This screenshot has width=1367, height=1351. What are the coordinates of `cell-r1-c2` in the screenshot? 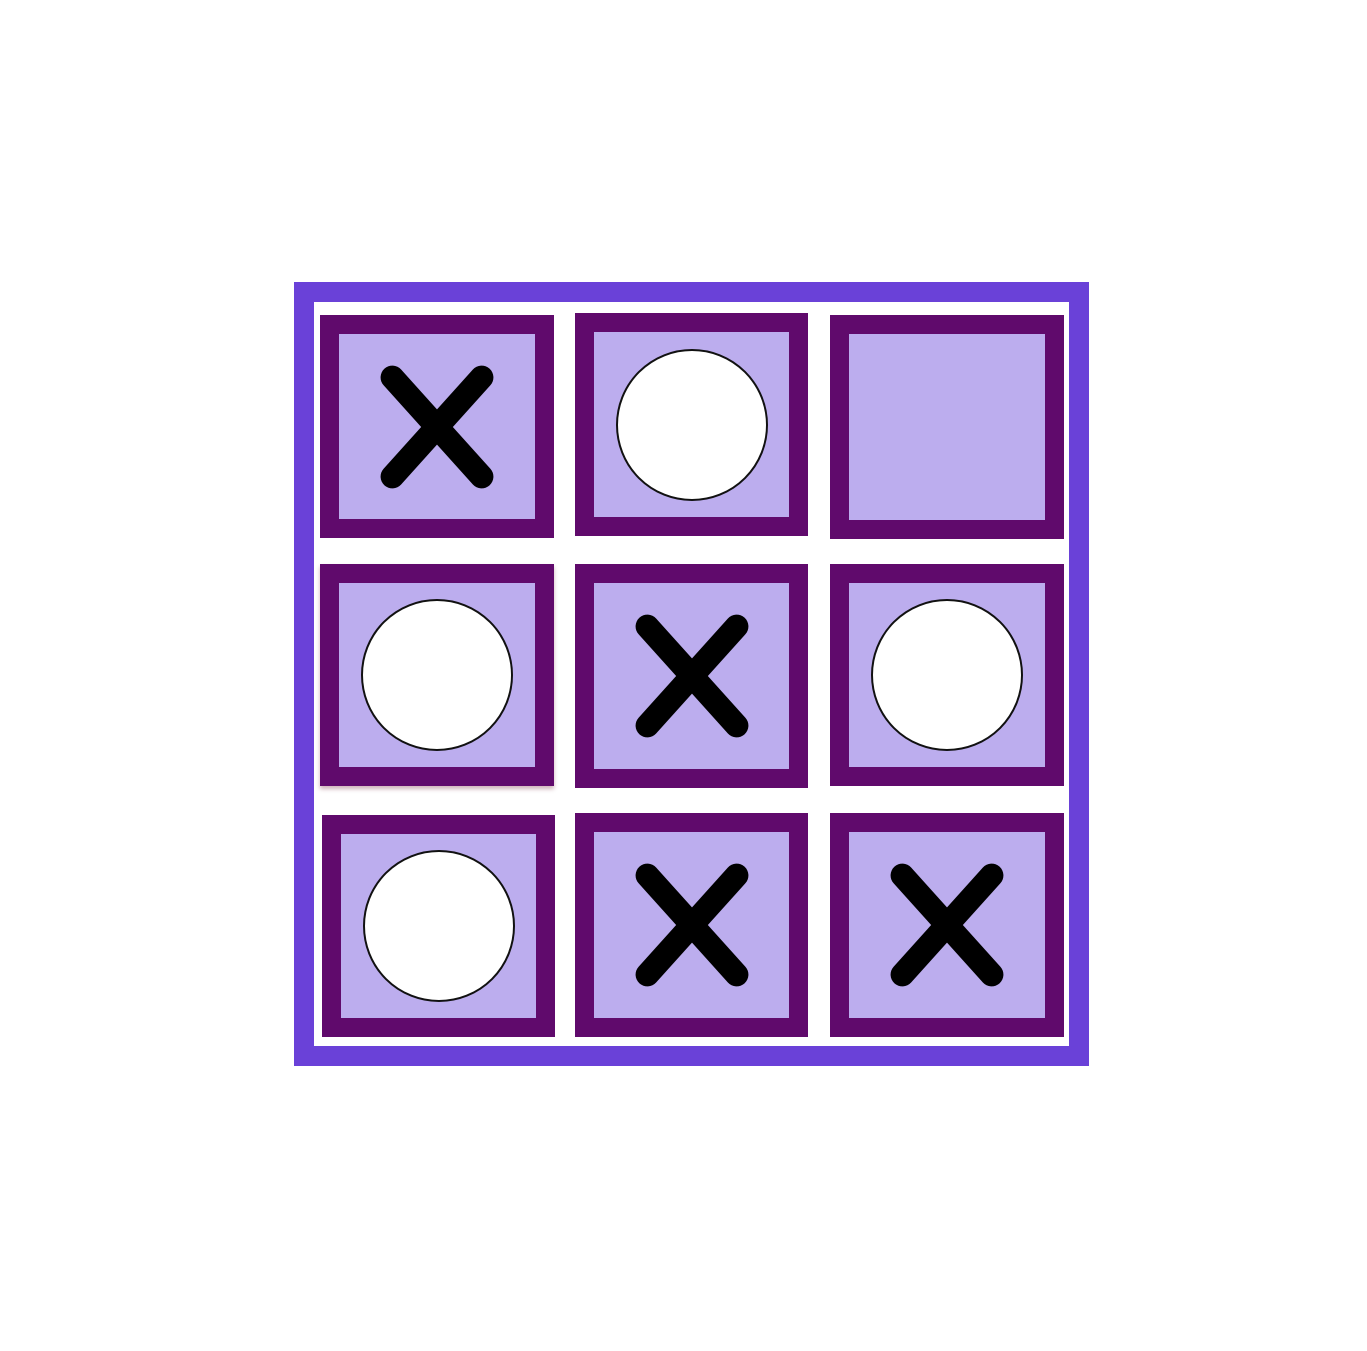 It's located at (691, 424).